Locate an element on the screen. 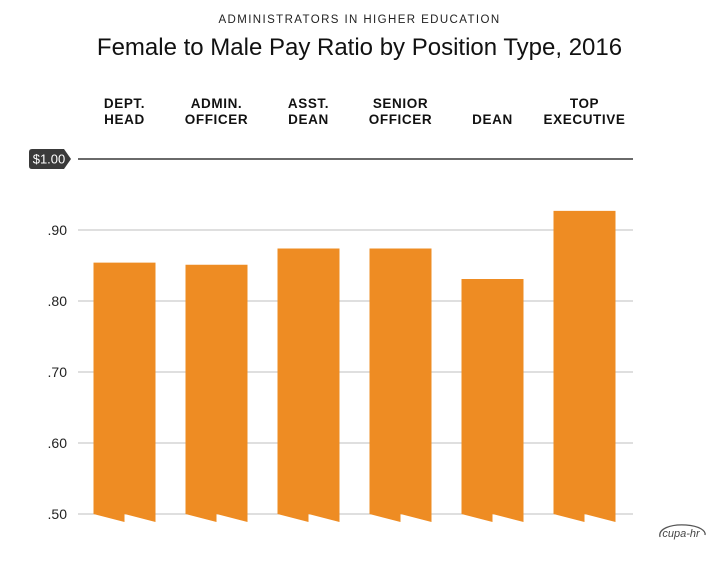 The image size is (719, 572). chart-subtitle: ADMINISTRATORS IN HIGHER EDUCATION is located at coordinates (359, 20).